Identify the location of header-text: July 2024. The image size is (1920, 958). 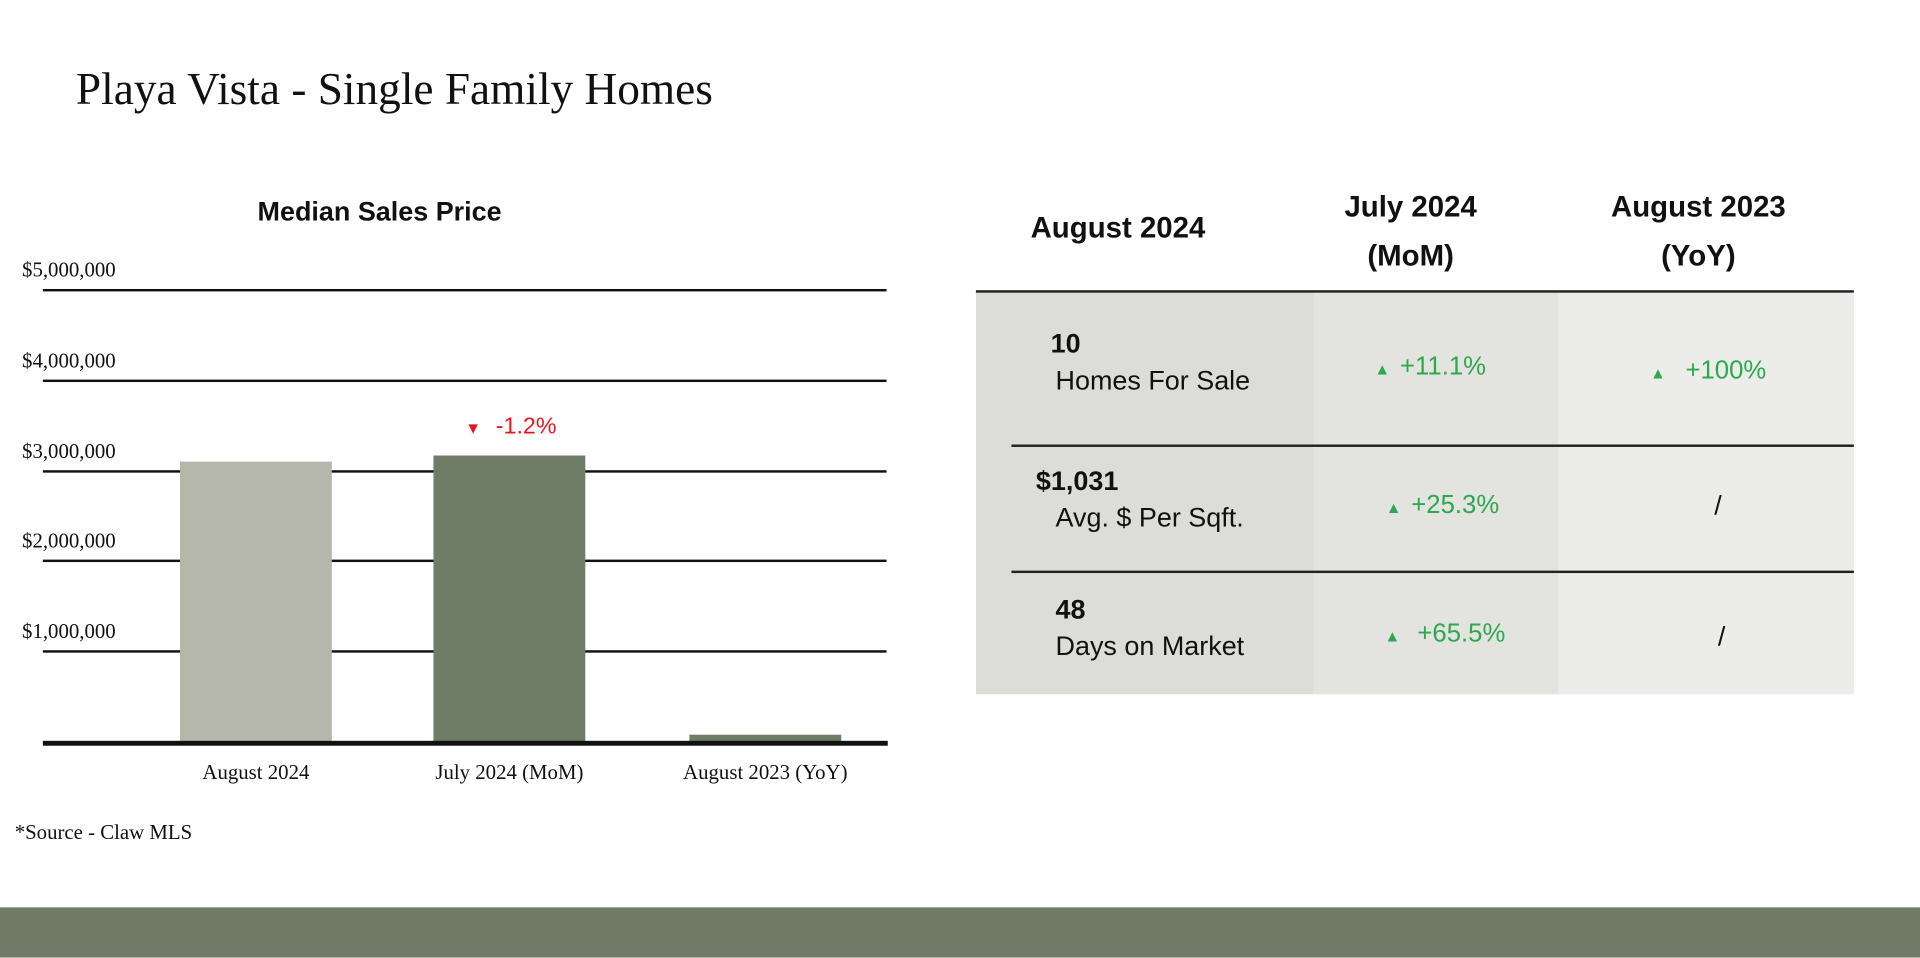
(1410, 208).